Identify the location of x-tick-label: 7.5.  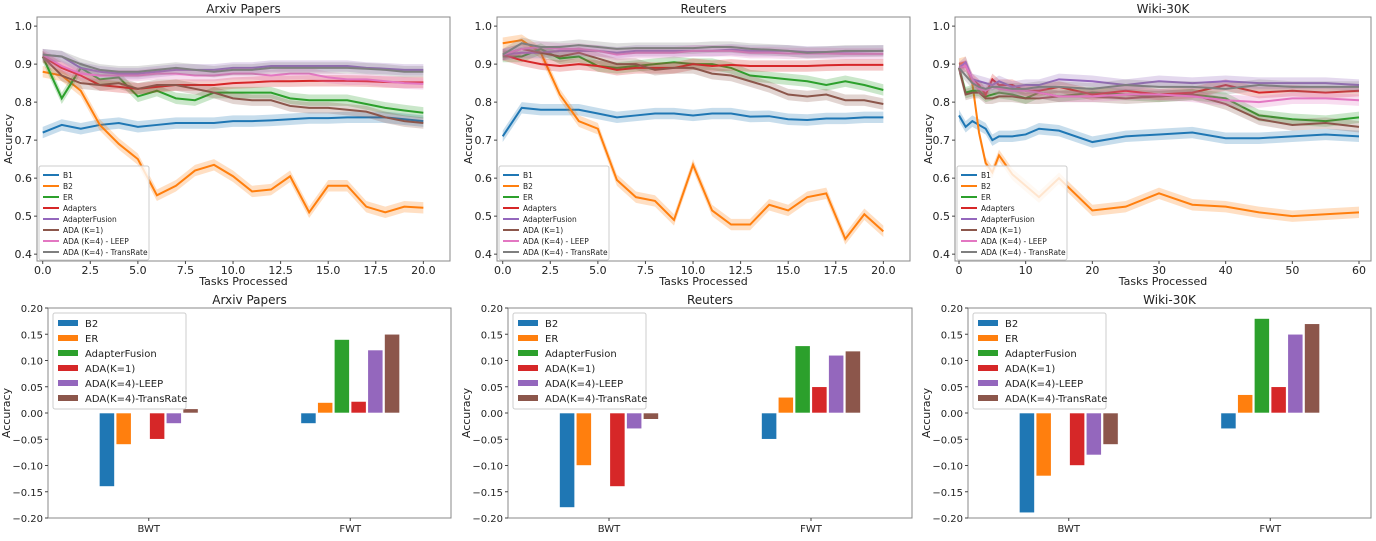
(646, 270).